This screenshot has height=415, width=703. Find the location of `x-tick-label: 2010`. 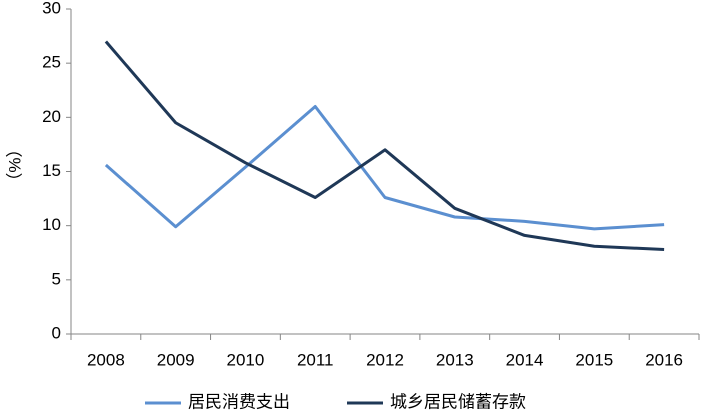

x-tick-label: 2010 is located at coordinates (246, 359).